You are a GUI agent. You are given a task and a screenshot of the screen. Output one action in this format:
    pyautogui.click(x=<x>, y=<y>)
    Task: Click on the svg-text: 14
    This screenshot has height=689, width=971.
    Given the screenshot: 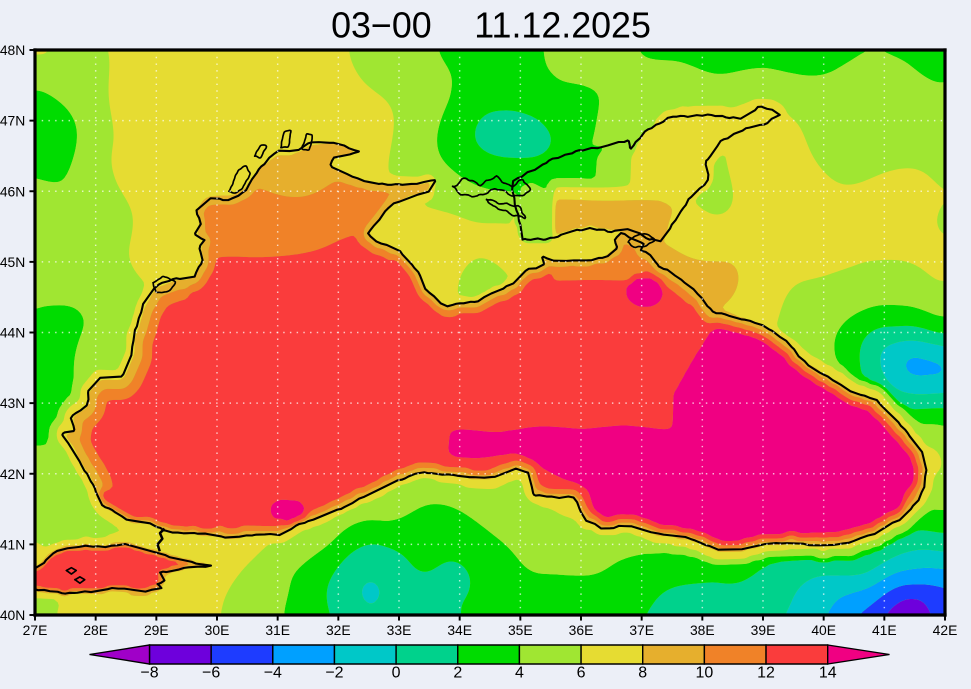 What is the action you would take?
    pyautogui.click(x=828, y=673)
    